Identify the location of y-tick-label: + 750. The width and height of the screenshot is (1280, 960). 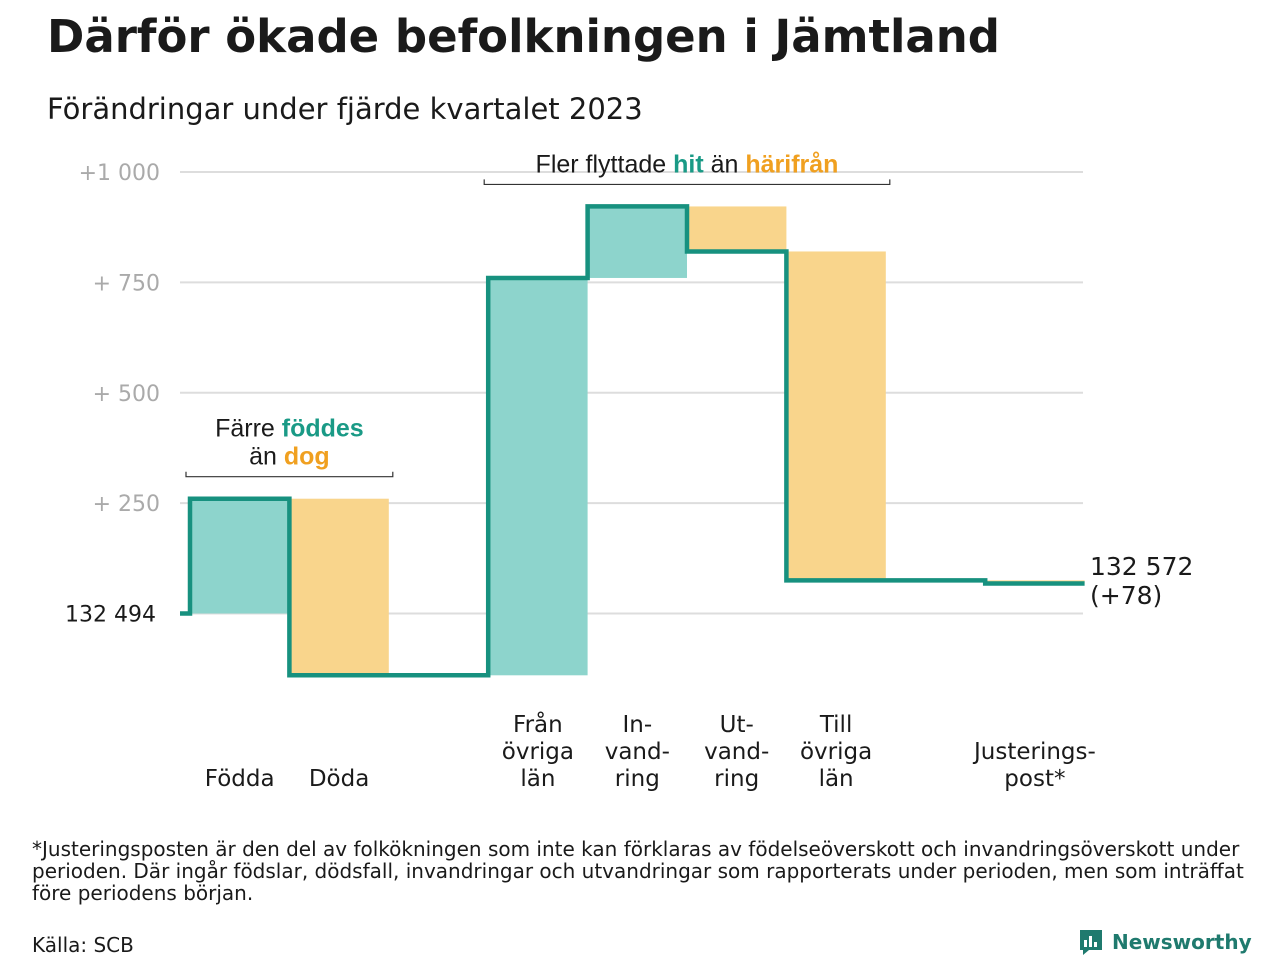
(126, 283).